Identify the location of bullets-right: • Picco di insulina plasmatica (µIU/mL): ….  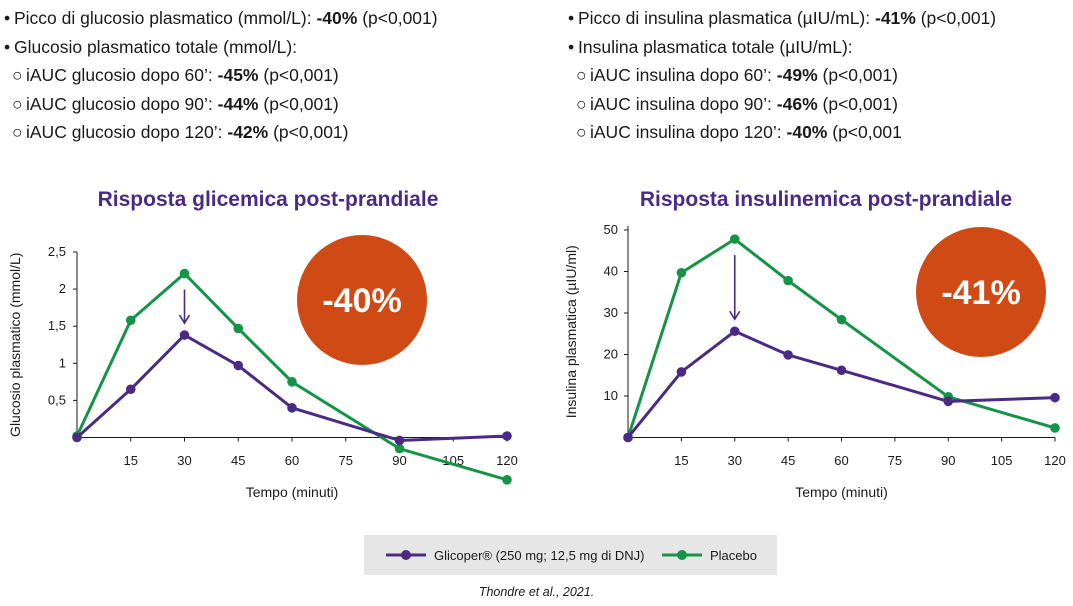
(782, 75).